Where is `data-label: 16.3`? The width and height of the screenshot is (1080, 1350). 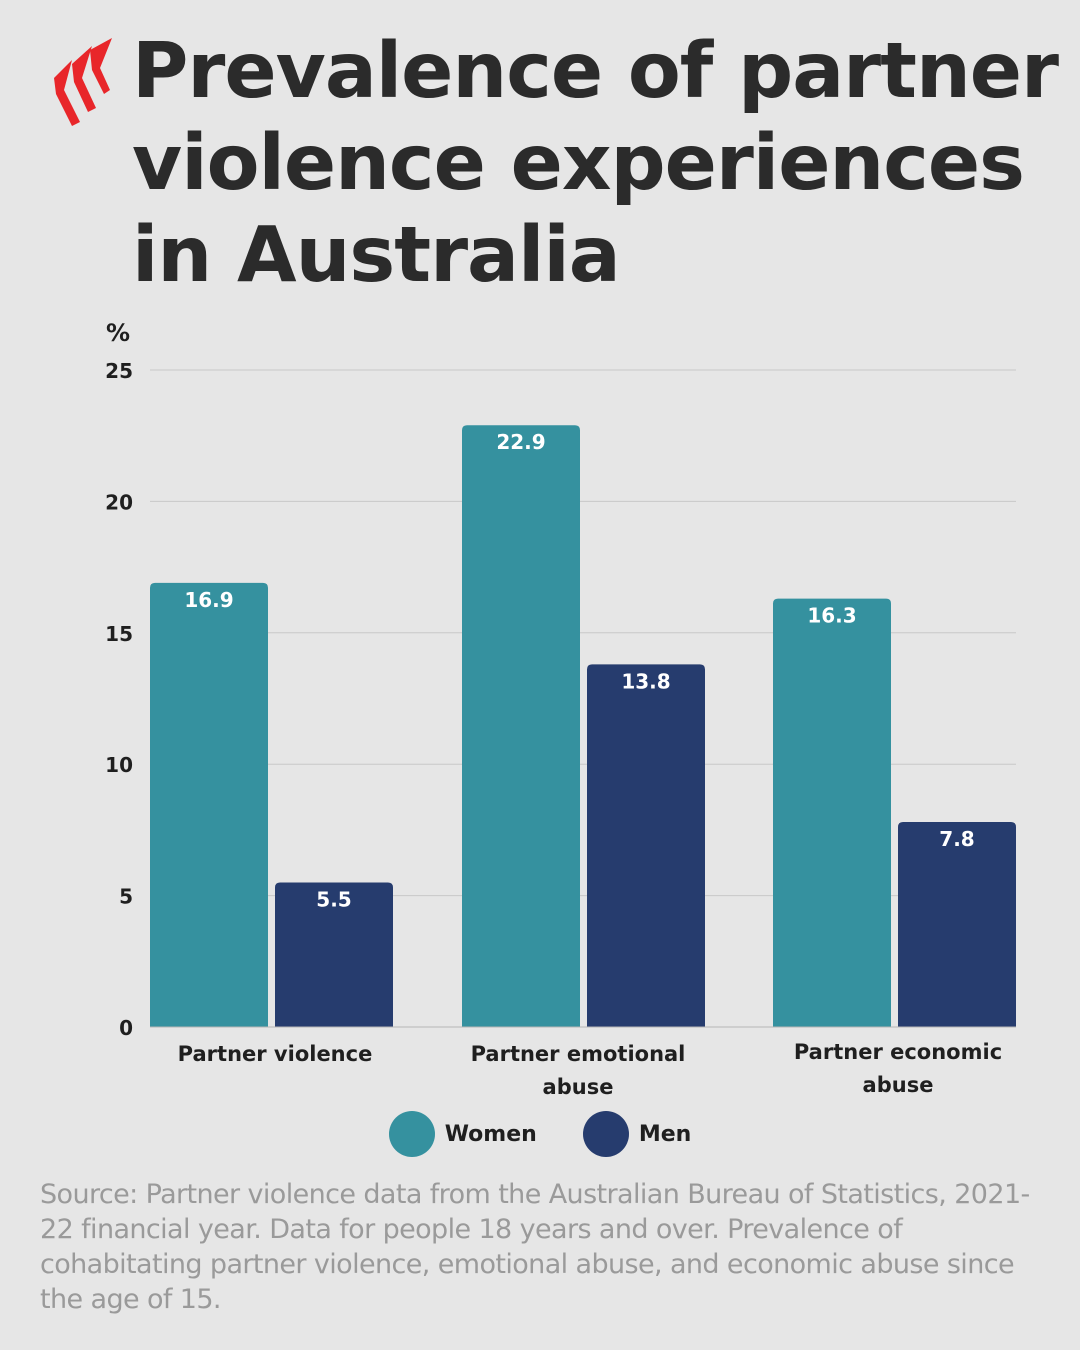
data-label: 16.3 is located at coordinates (831, 616).